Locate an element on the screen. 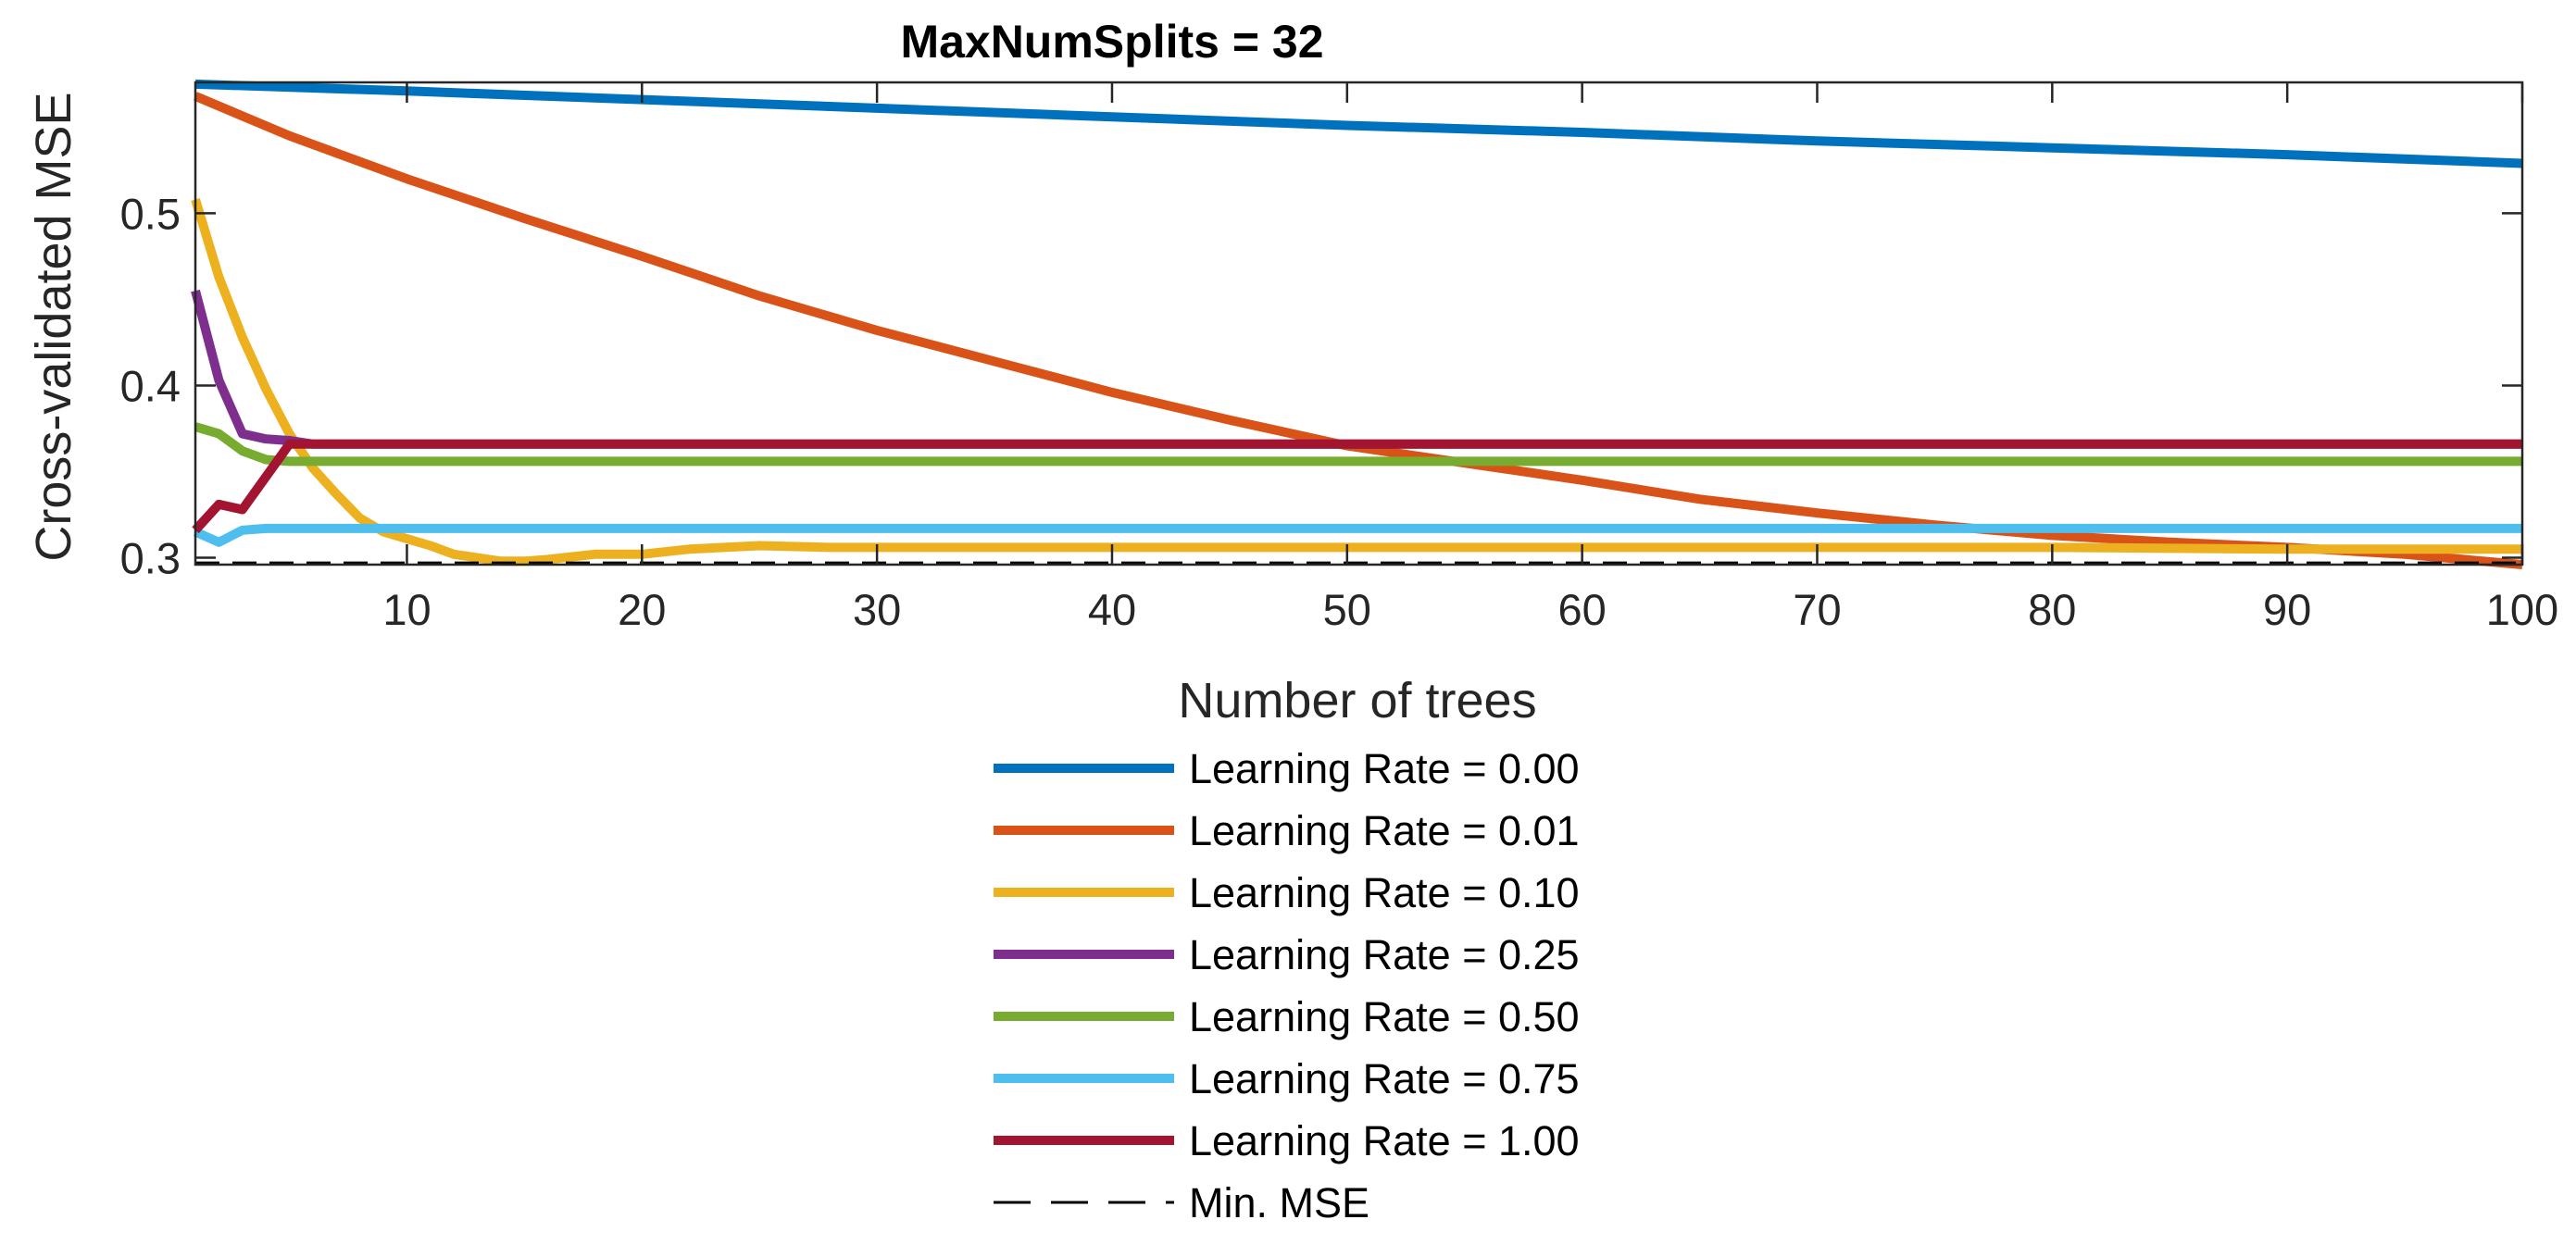 Image resolution: width=2576 pixels, height=1257 pixels. legend-item: Learning Rate = 0.25 is located at coordinates (1287, 954).